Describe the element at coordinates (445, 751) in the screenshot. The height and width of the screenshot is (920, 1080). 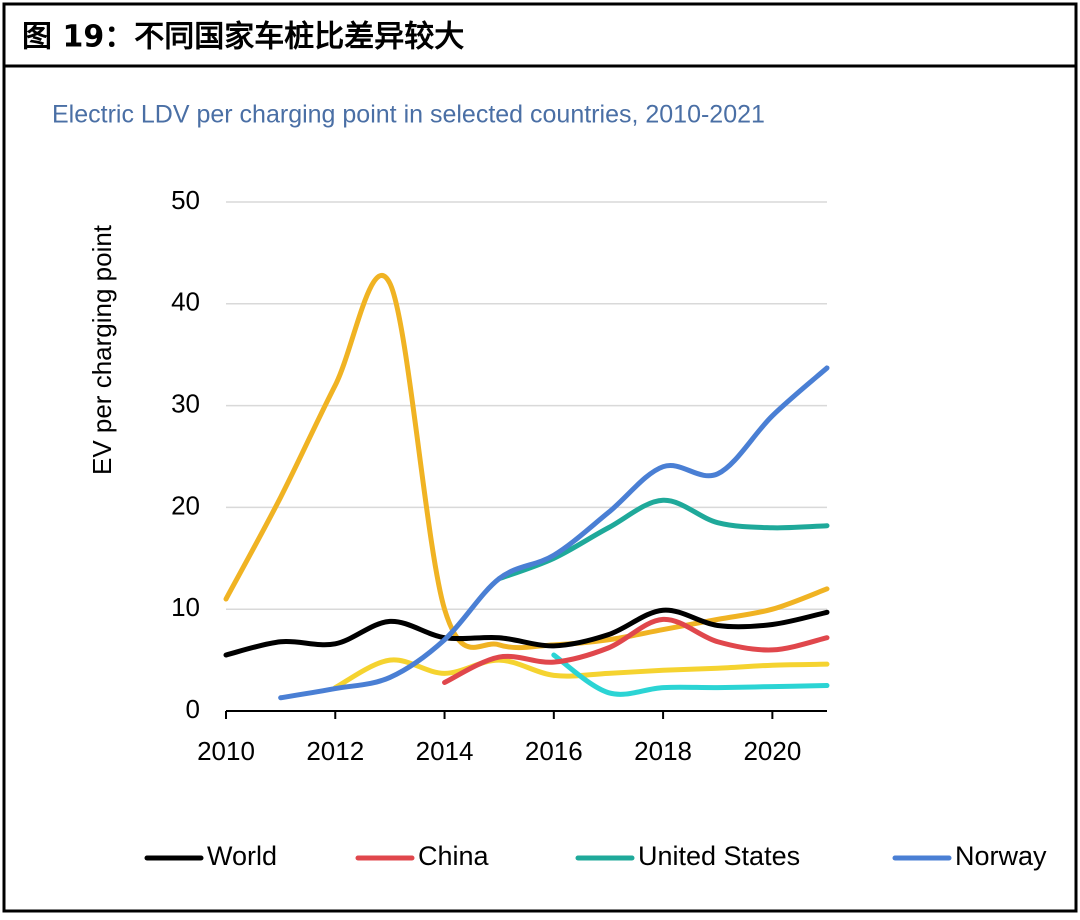
I see `x-tick-label: 2014` at that location.